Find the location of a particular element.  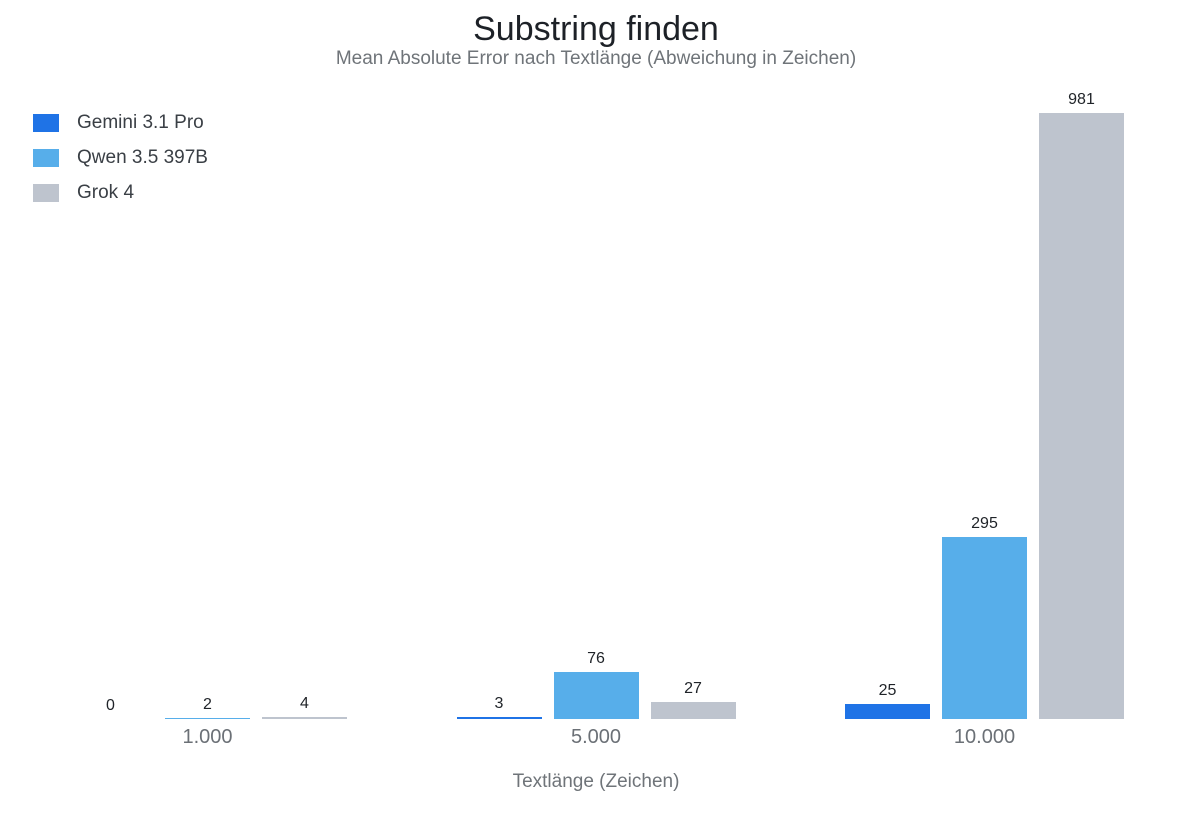

bar-col-gemini-3-1-pro-1-000: 0 is located at coordinates (110, 707).